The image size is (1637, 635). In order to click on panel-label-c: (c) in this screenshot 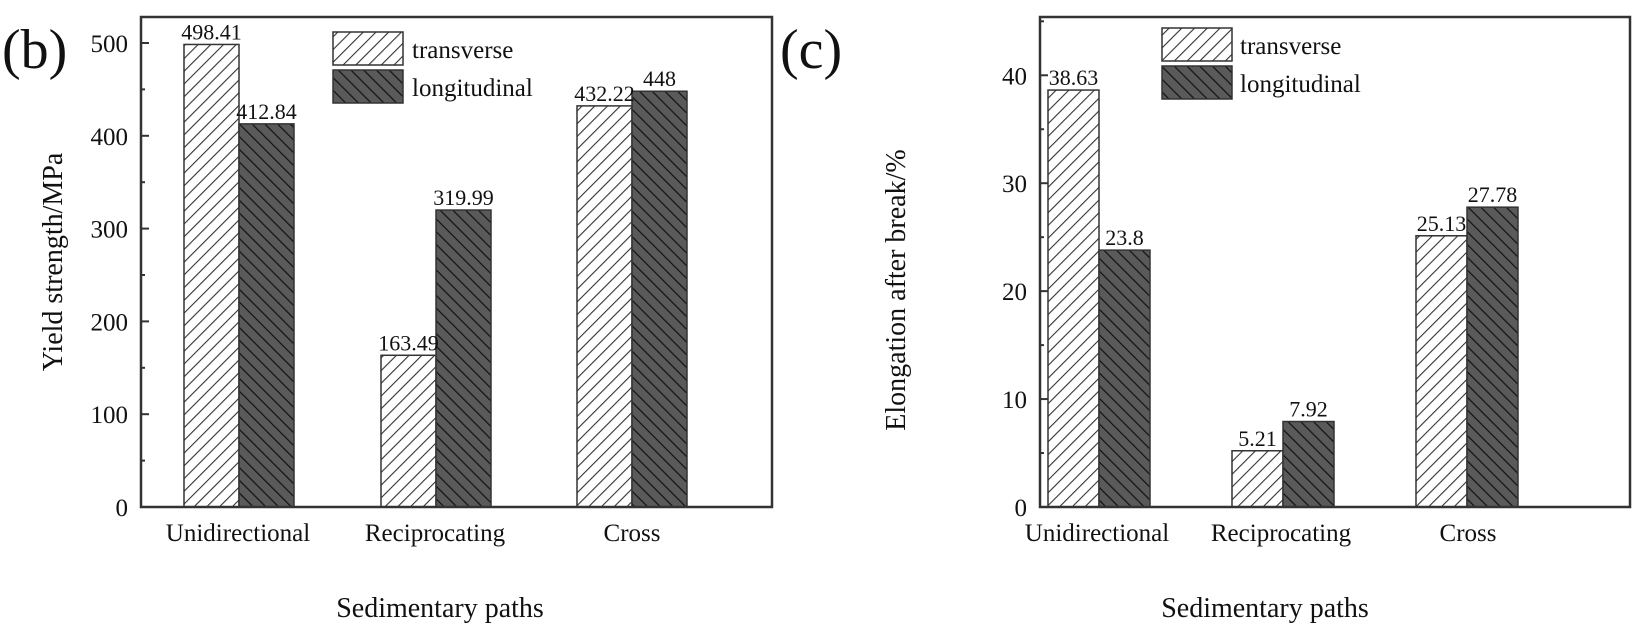, I will do `click(811, 50)`.